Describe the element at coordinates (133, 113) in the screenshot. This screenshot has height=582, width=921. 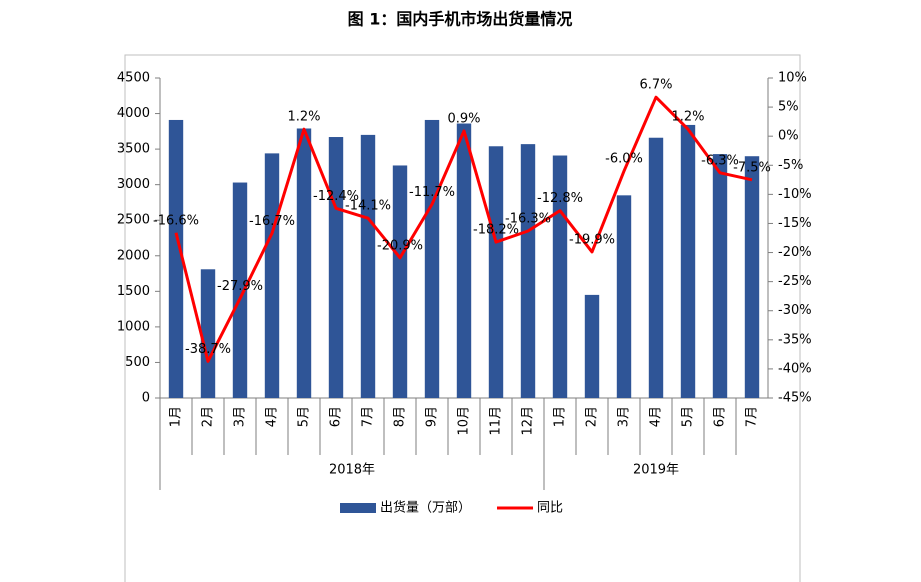
I see `y-tick-label: 4000` at that location.